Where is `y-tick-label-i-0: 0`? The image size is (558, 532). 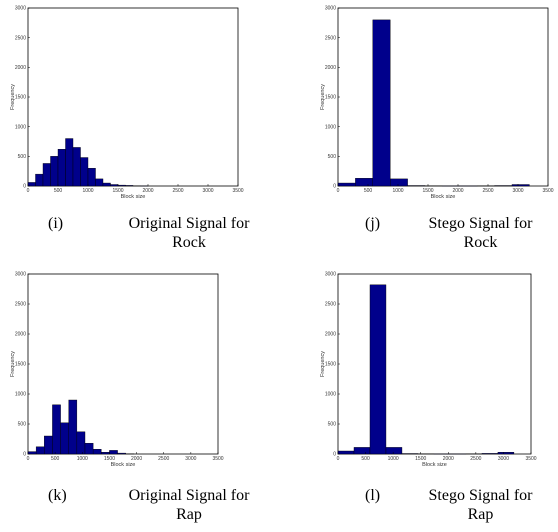
y-tick-label-i-0: 0 is located at coordinates (24, 187).